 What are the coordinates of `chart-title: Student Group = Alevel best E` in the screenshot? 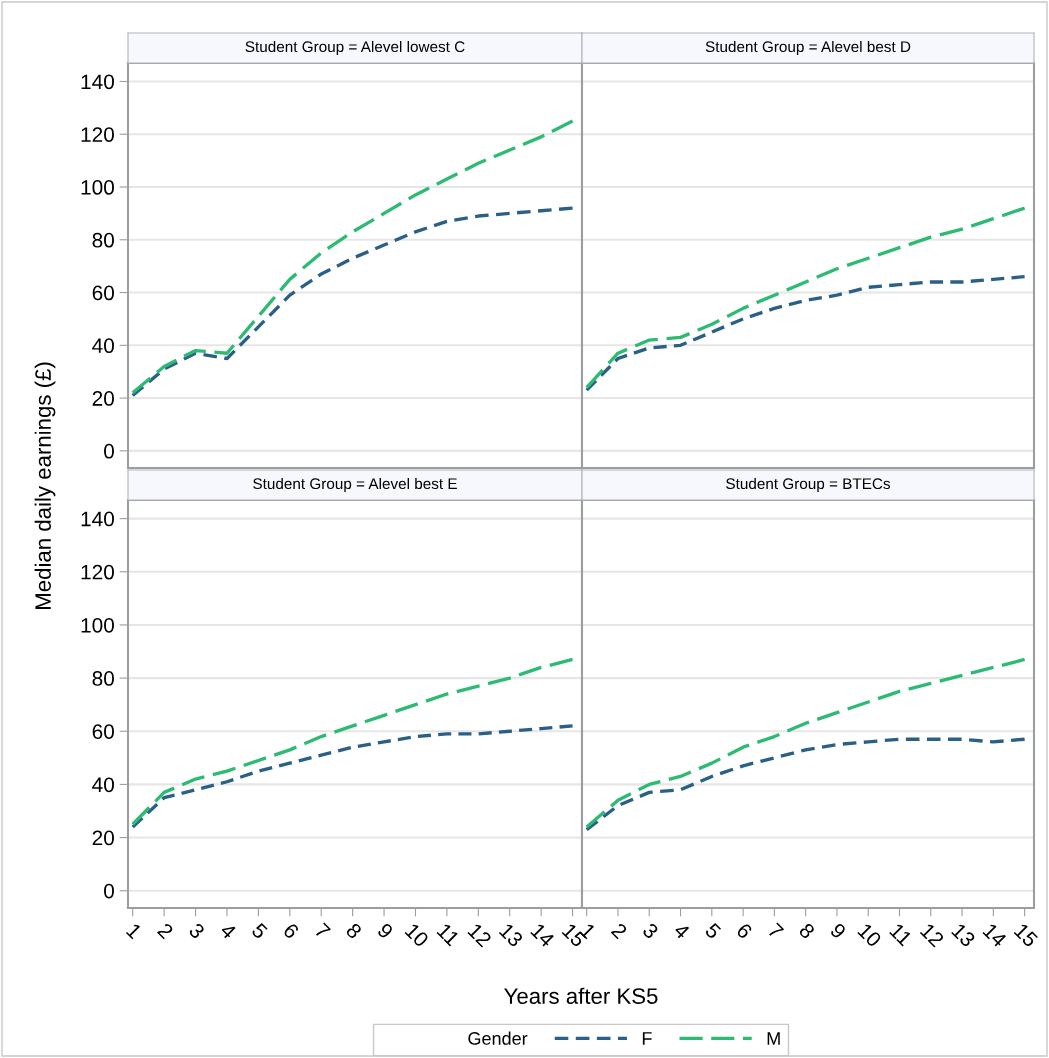 It's located at (355, 485).